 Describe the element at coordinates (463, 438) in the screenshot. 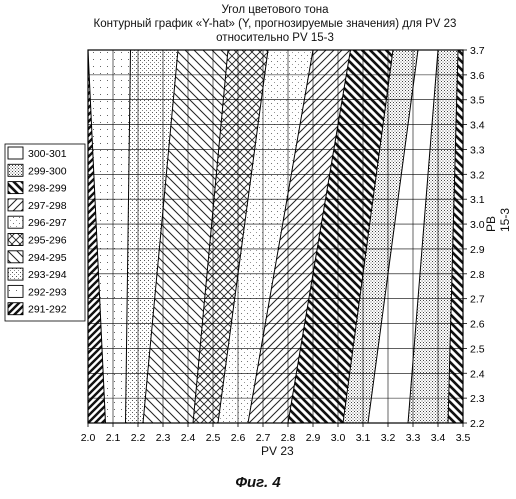

I see `x-tick-label: 3.5` at that location.